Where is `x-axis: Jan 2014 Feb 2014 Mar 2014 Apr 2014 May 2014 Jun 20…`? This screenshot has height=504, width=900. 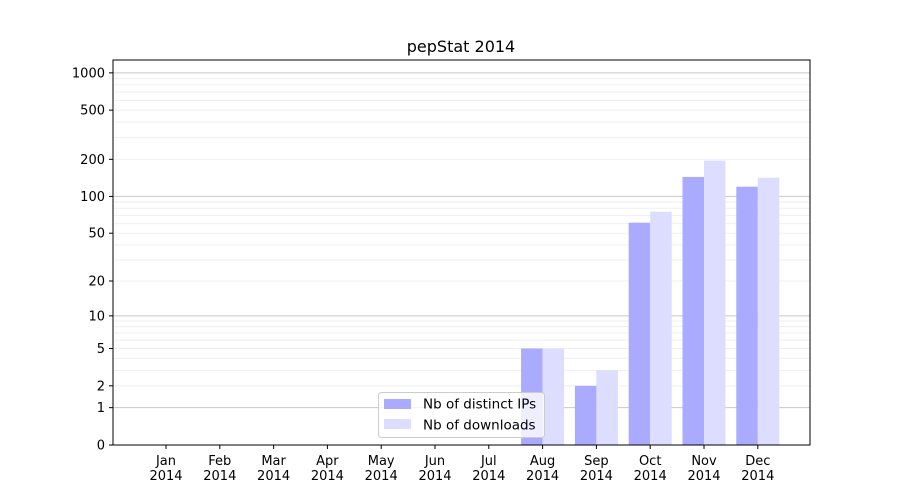
x-axis: Jan 2014 Feb 2014 Mar 2014 Apr 2014 May 2014 Jun 20… is located at coordinates (461, 464).